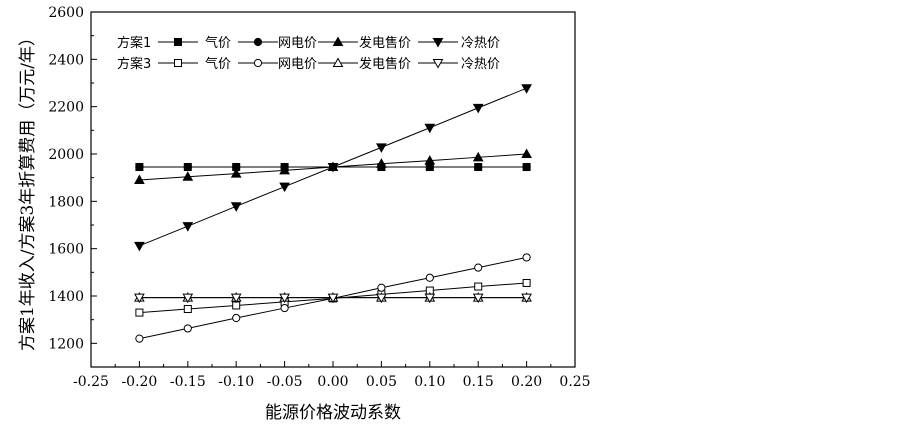  Describe the element at coordinates (66, 202) in the screenshot. I see `y-tick-label: 1800` at that location.